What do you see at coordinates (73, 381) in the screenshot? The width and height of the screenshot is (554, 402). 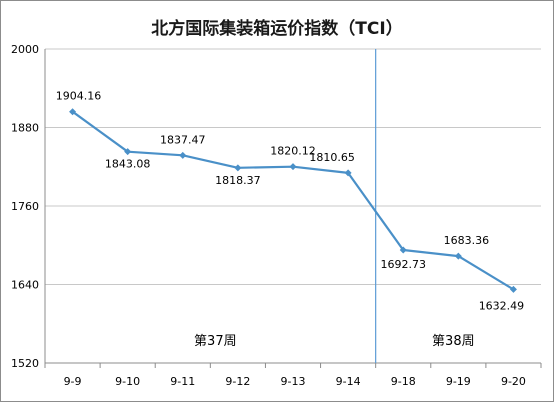 I see `x-tick-label: 9-9` at bounding box center [73, 381].